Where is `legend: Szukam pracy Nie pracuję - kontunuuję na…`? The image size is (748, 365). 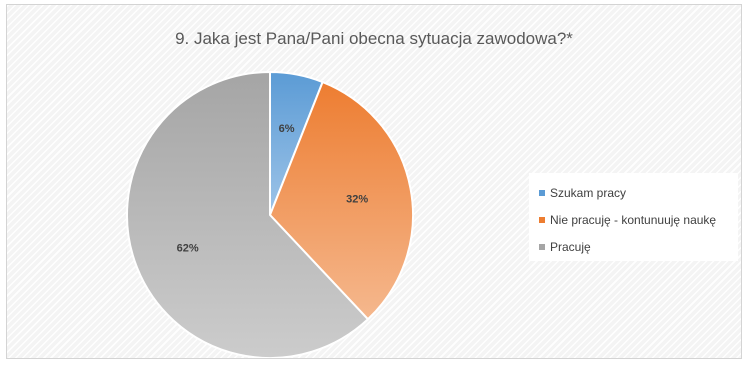
legend: Szukam pracy Nie pracuję - kontunuuję na… is located at coordinates (633, 217).